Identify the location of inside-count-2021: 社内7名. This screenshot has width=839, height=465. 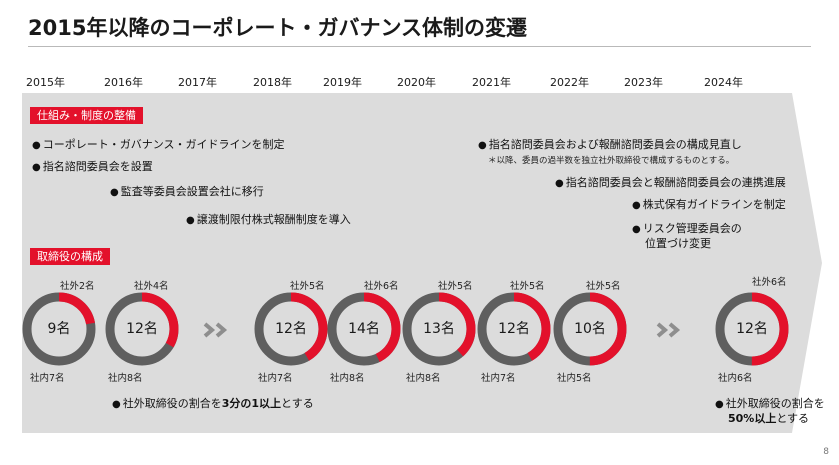
(498, 378).